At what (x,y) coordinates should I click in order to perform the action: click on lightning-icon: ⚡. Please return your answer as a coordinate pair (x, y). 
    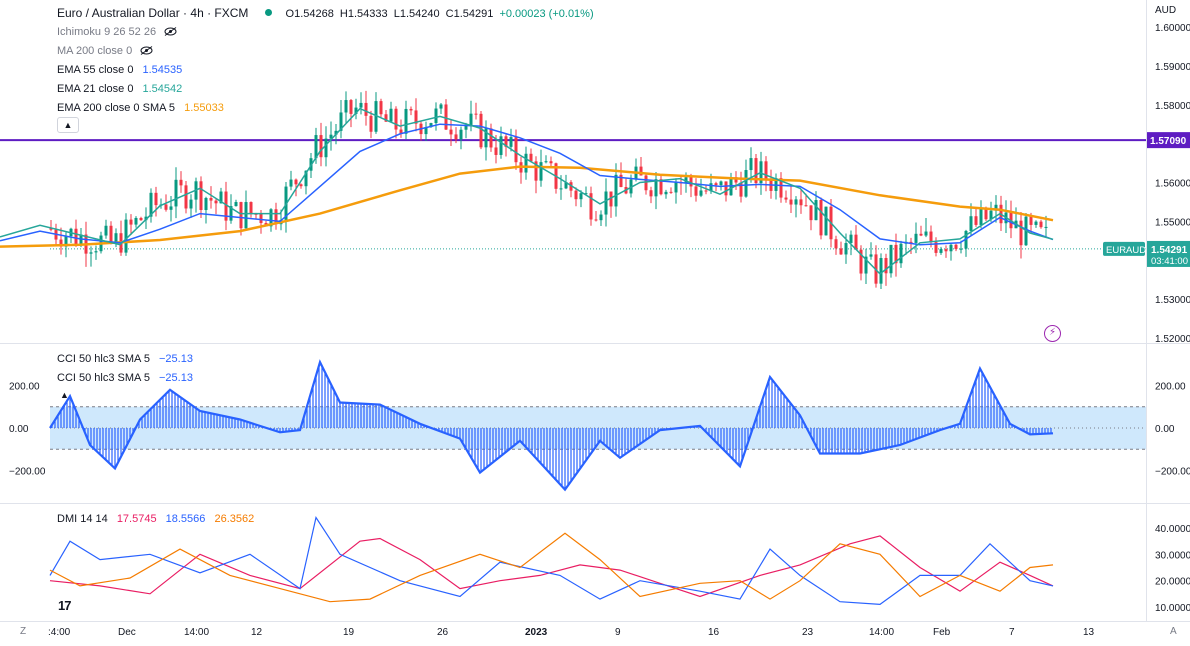
    Looking at the image, I should click on (1052, 333).